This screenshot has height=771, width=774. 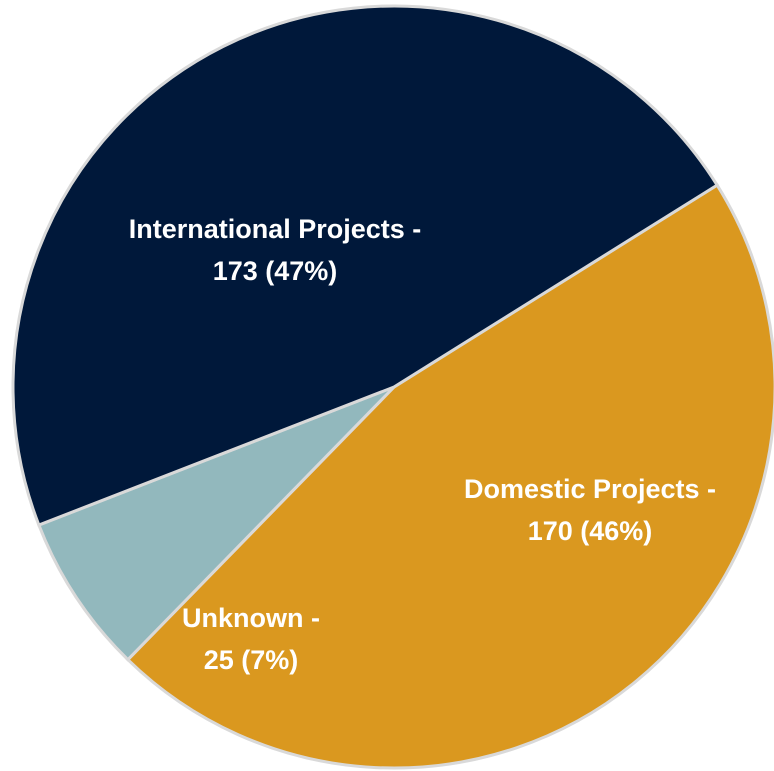 What do you see at coordinates (590, 489) in the screenshot?
I see `pie-label-domestic-projects-line1: Domestic Projects -` at bounding box center [590, 489].